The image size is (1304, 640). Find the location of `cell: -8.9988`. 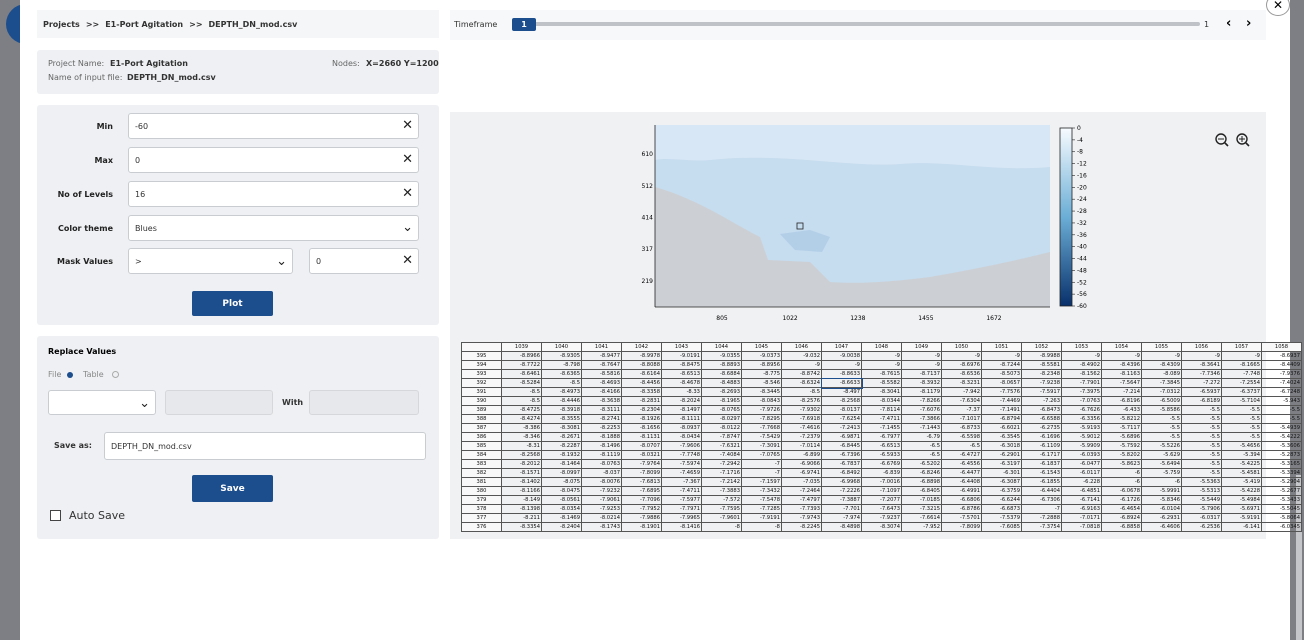

cell: -8.9988 is located at coordinates (1041, 356).